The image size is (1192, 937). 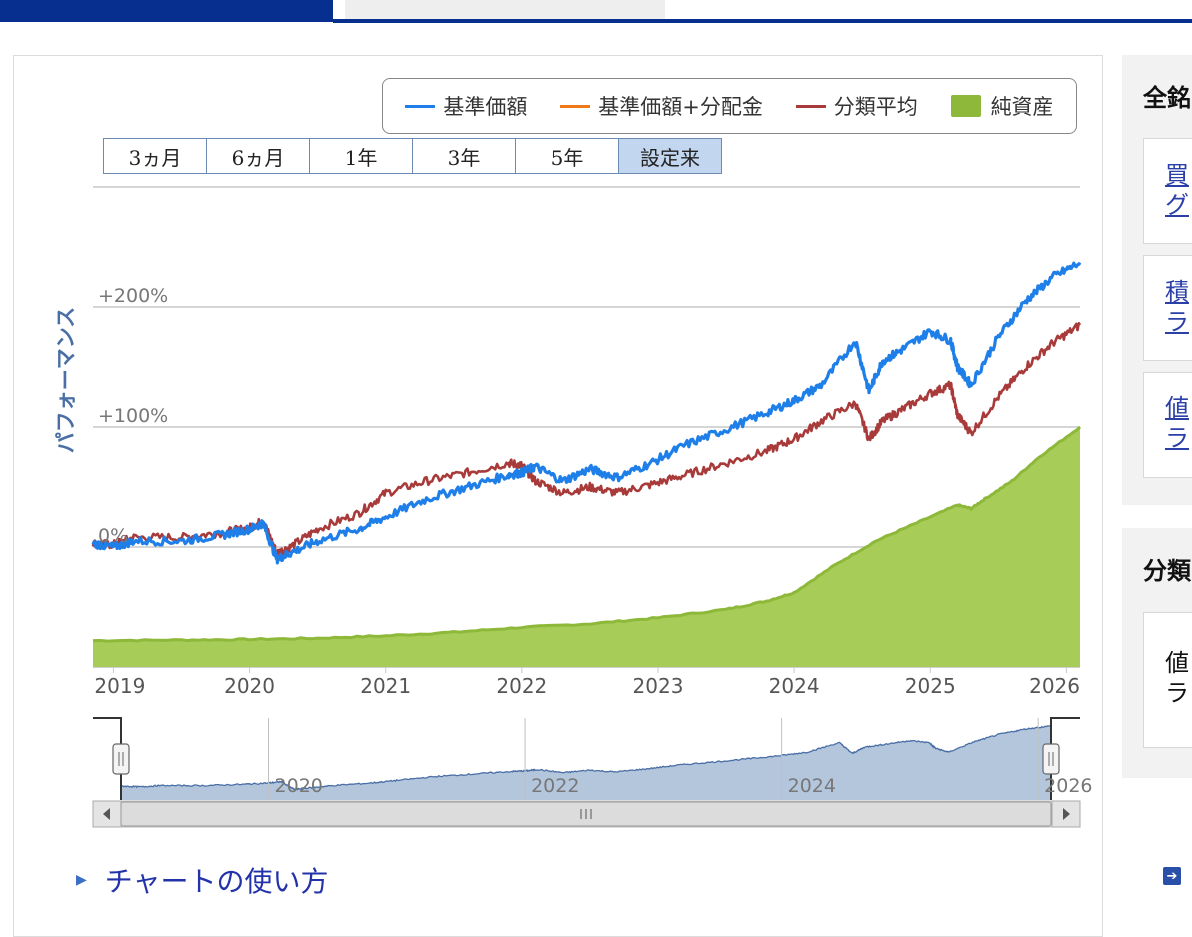 I want to click on range-button-1y: 1年, so click(x=361, y=156).